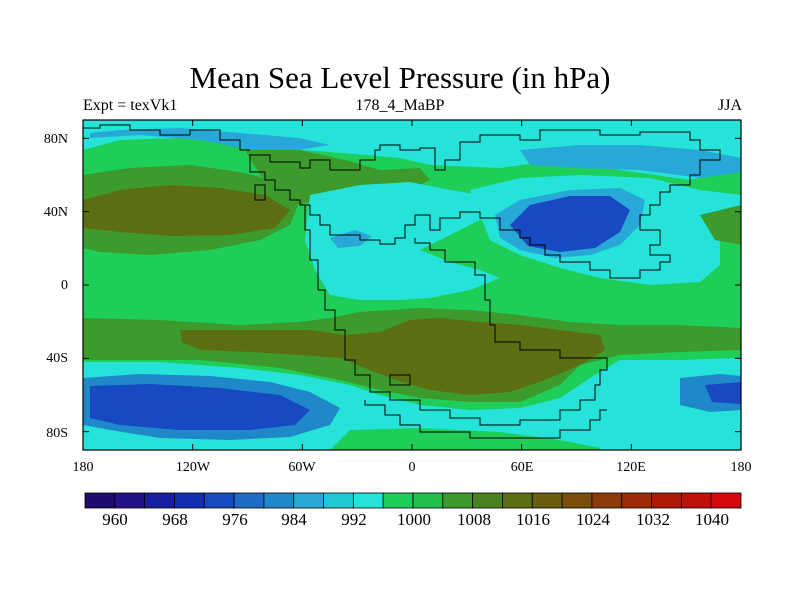 This screenshot has height=600, width=800. What do you see at coordinates (57, 358) in the screenshot?
I see `y-tick-label-40s: 40S` at bounding box center [57, 358].